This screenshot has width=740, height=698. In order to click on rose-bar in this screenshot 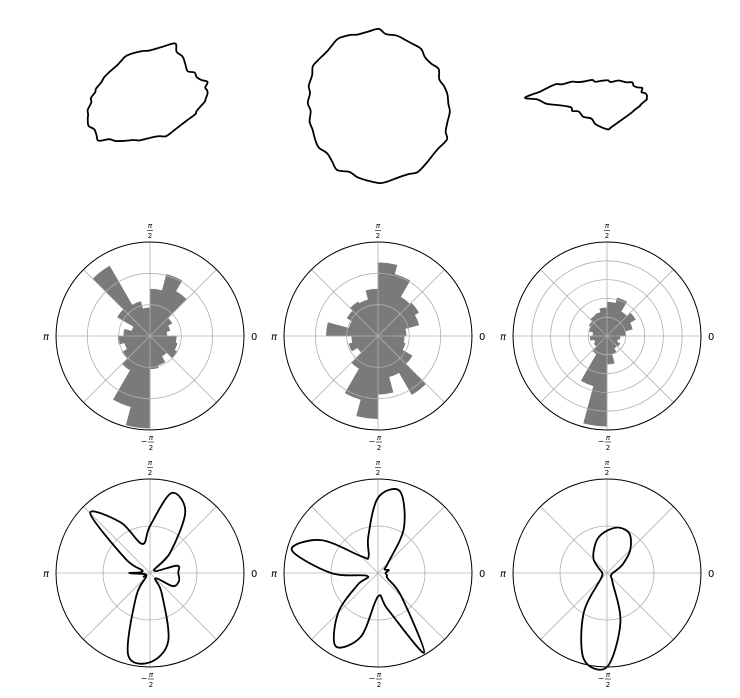, I will do `click(121, 301)`.